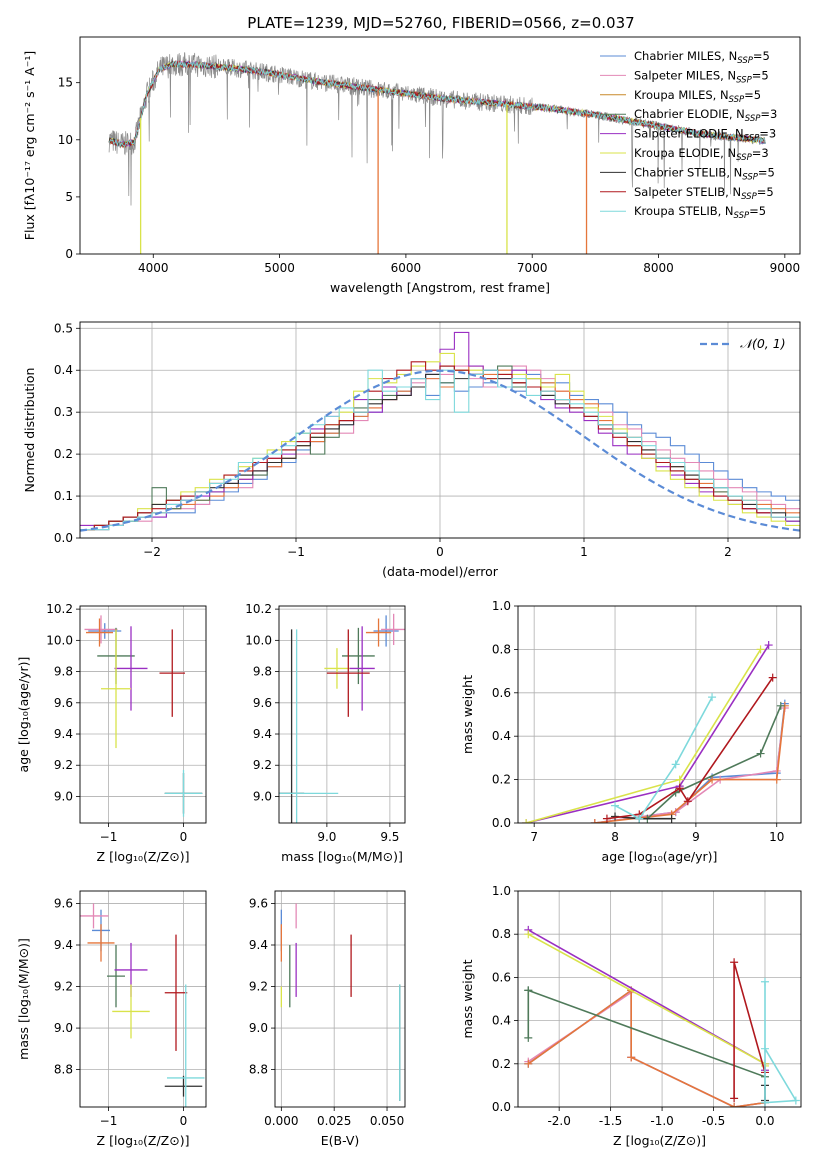  I want to click on legend-label-text: Kroupa STELIB, N, so click(684, 211).